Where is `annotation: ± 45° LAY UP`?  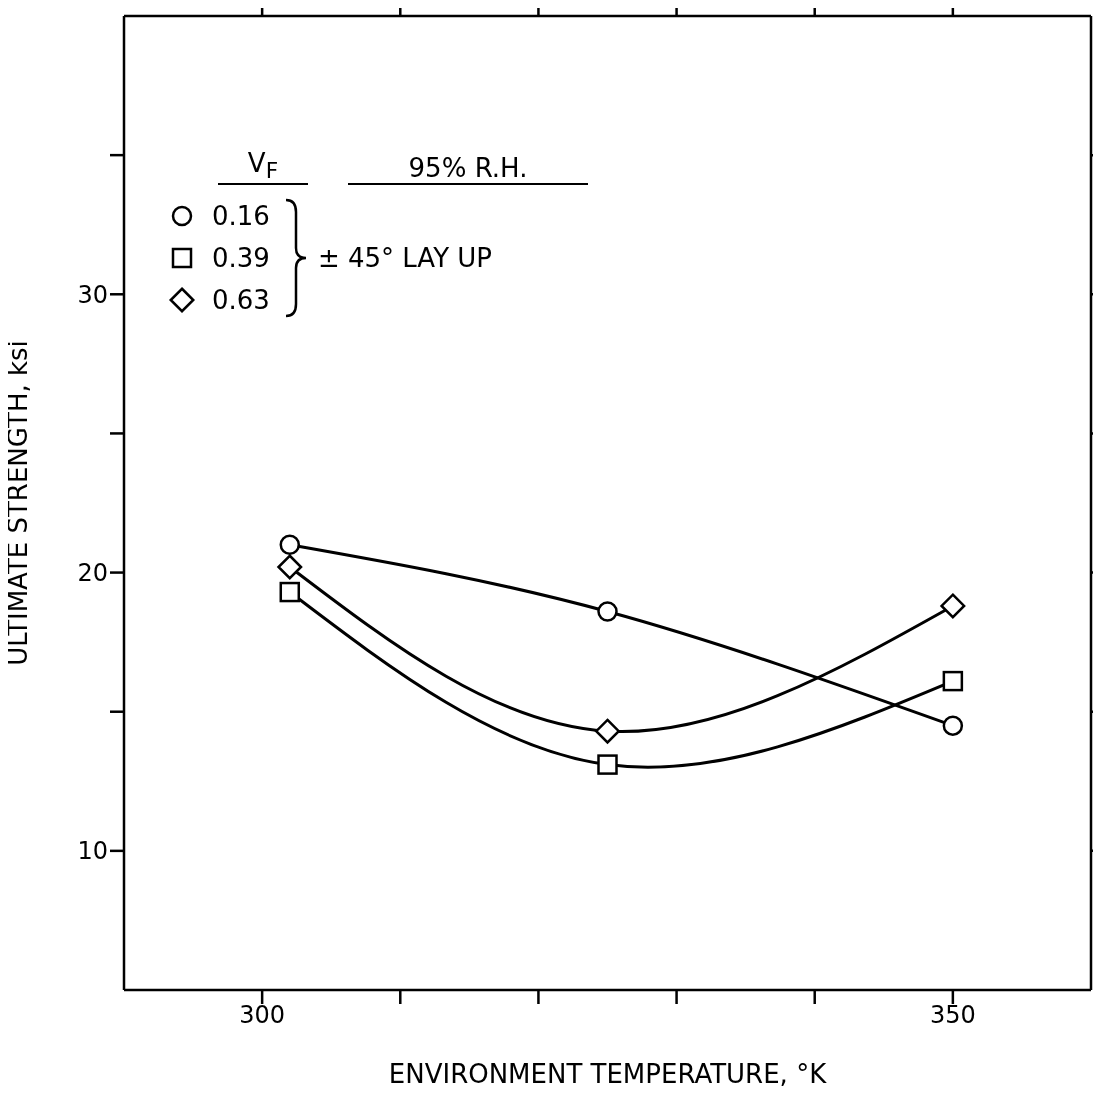 annotation: ± 45° LAY UP is located at coordinates (404, 258).